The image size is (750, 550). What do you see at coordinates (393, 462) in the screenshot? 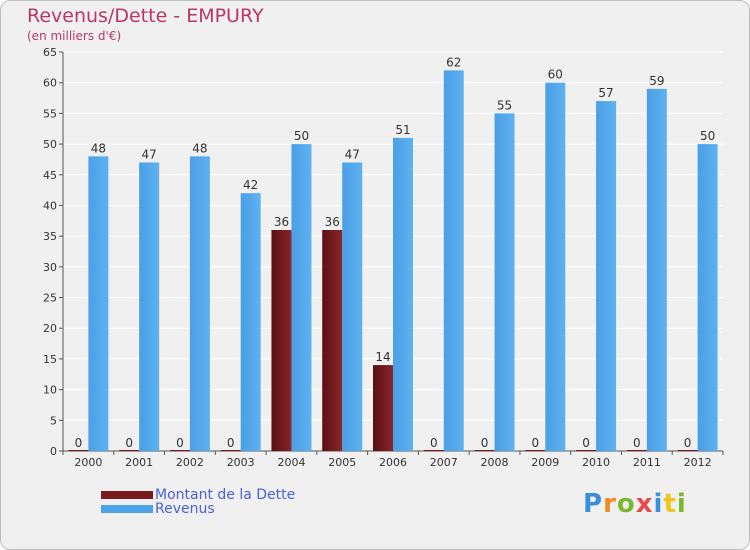
I see `x-tick-label: 2006` at bounding box center [393, 462].